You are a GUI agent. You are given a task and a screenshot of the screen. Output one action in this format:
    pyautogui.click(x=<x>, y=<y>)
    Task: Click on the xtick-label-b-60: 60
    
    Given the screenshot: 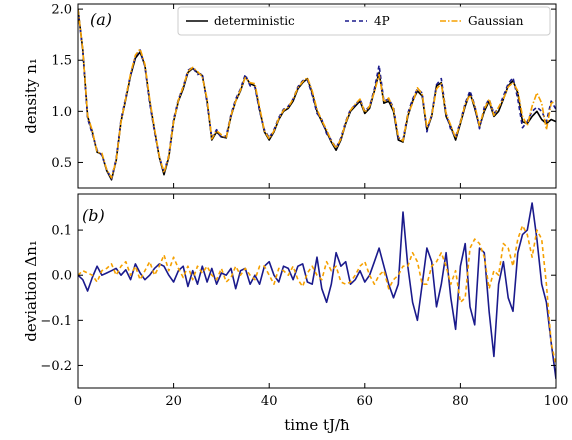 What is the action you would take?
    pyautogui.click(x=365, y=401)
    